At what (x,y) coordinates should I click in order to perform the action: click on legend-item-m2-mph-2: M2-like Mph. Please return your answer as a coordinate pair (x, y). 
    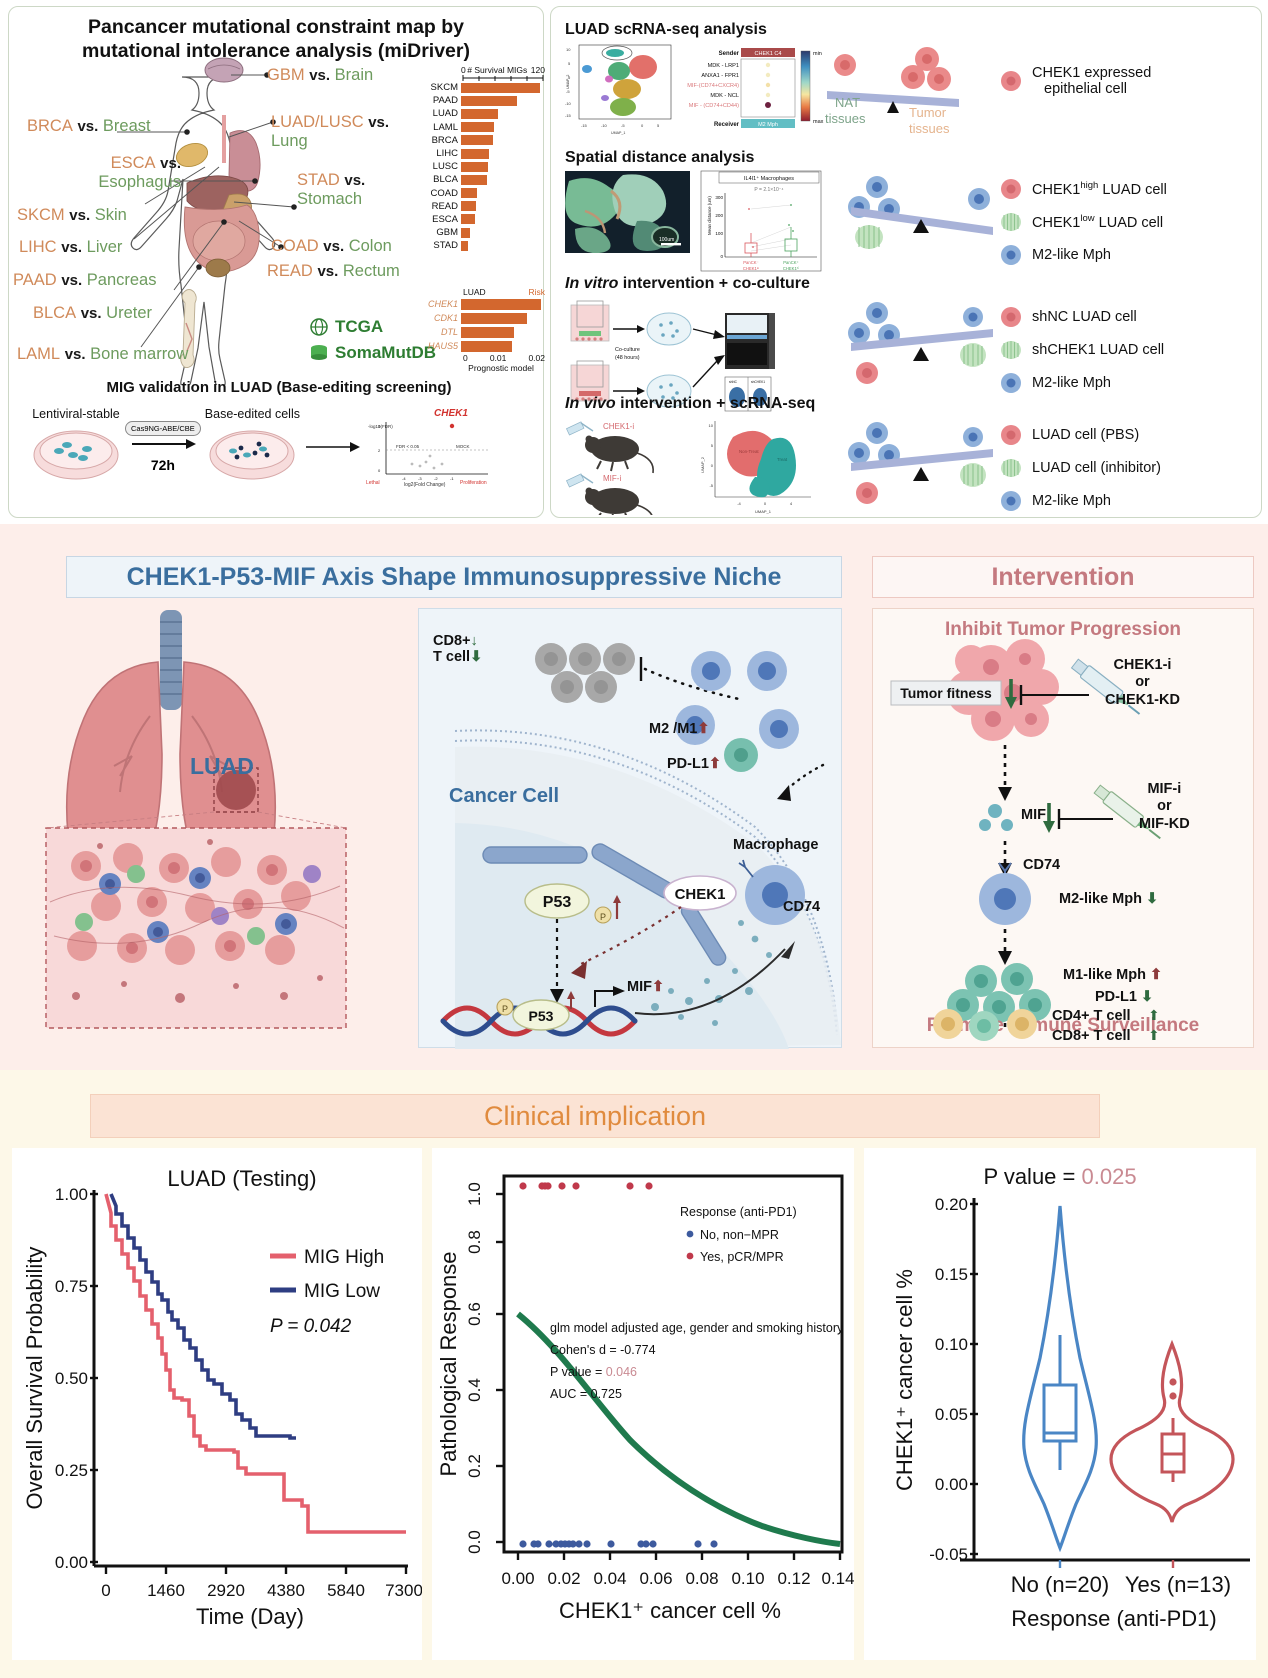
    Looking at the image, I should click on (1081, 383).